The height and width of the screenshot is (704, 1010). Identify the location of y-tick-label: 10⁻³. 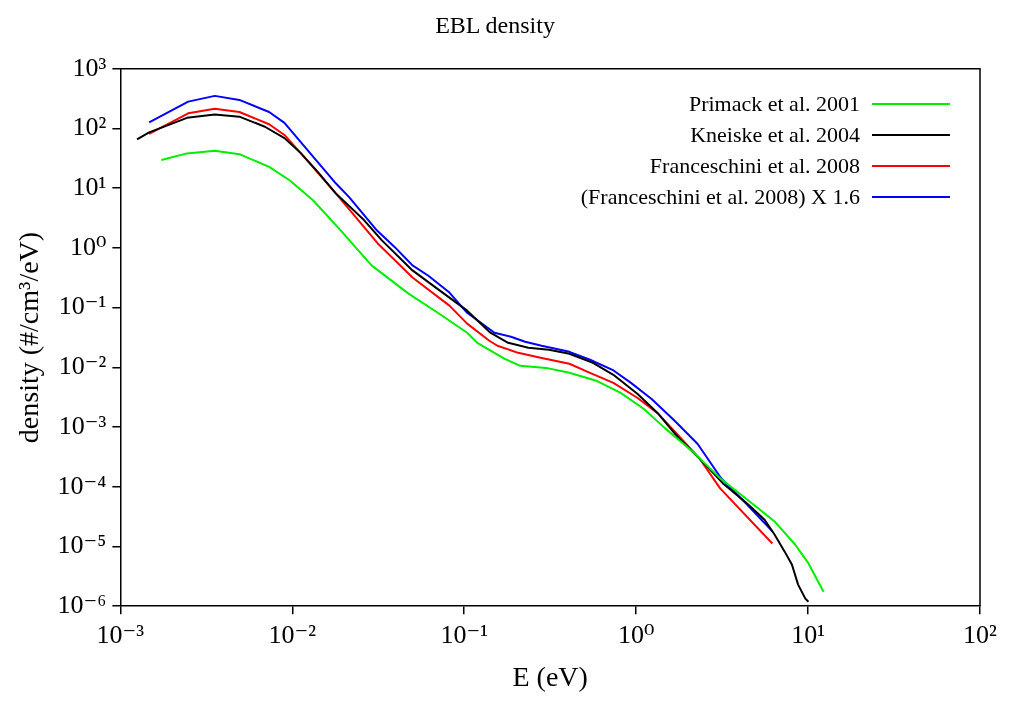
(82, 425).